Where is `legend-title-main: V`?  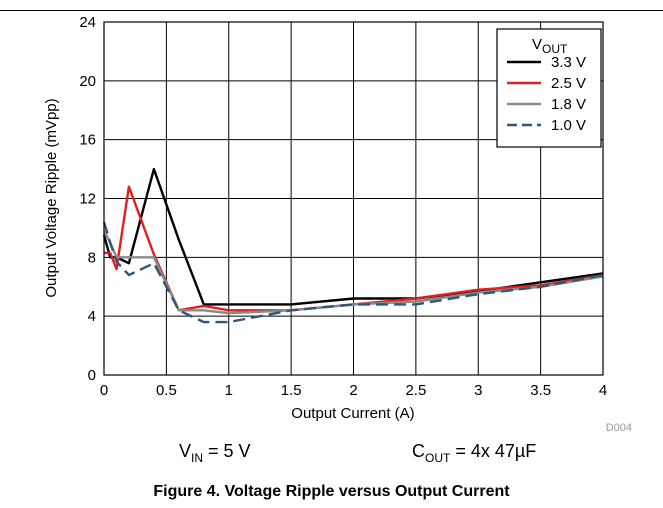
legend-title-main: V is located at coordinates (537, 44).